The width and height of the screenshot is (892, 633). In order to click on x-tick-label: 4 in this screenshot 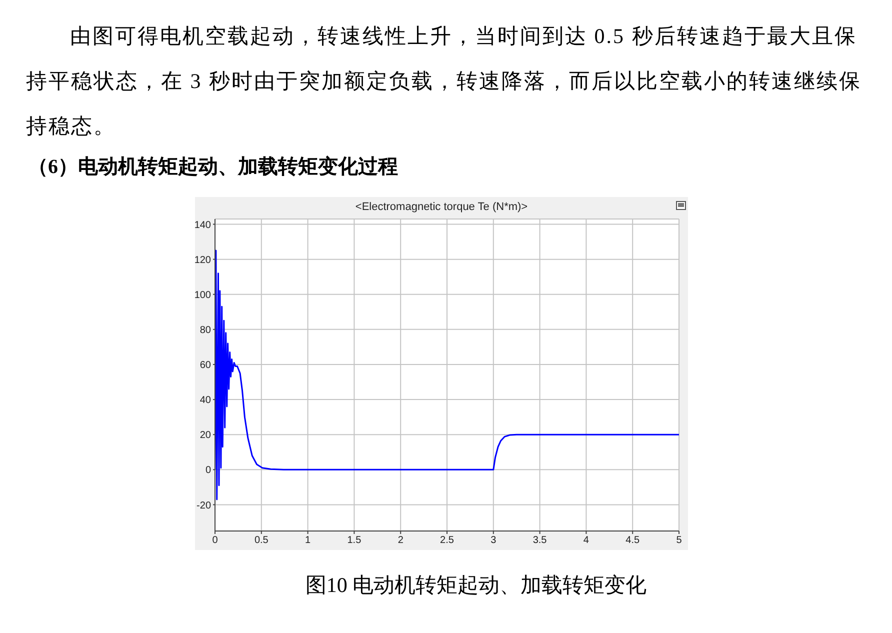, I will do `click(586, 540)`.